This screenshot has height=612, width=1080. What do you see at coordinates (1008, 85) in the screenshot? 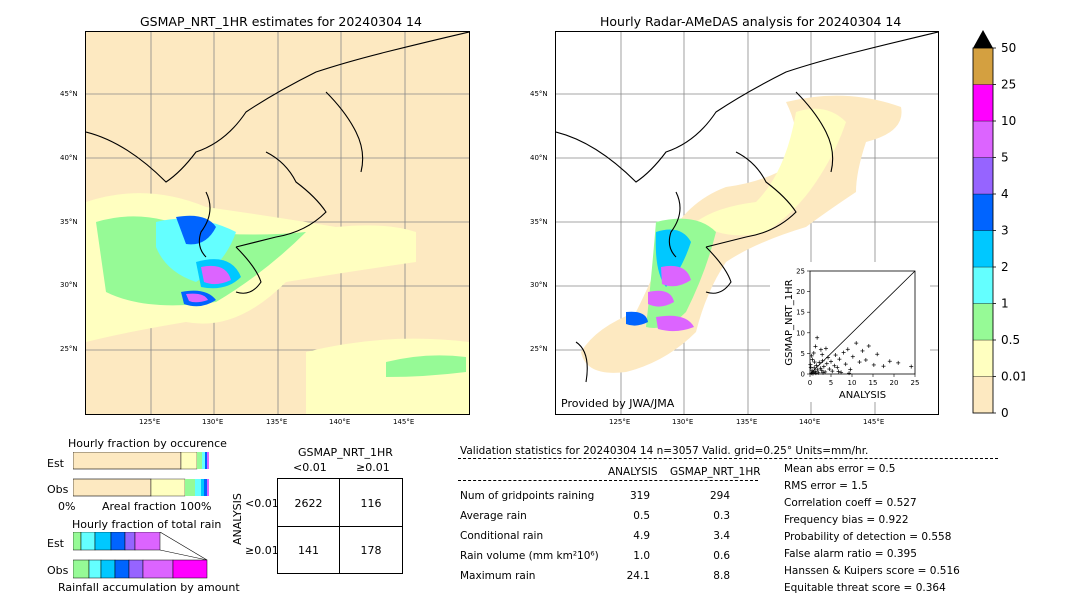
I see `colorbar-label: 25` at bounding box center [1008, 85].